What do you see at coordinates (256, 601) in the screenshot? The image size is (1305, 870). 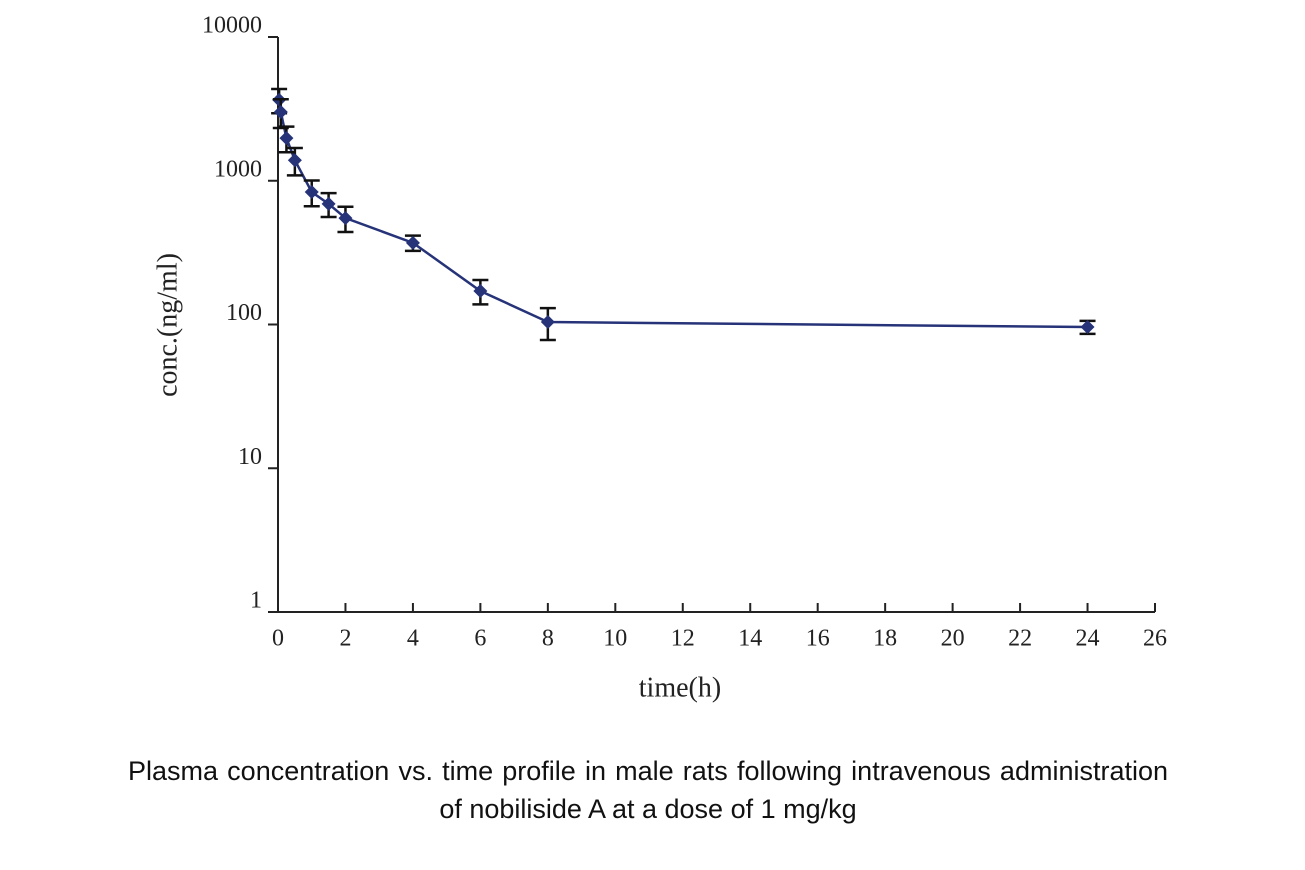 I see `y-tick-label: 1` at bounding box center [256, 601].